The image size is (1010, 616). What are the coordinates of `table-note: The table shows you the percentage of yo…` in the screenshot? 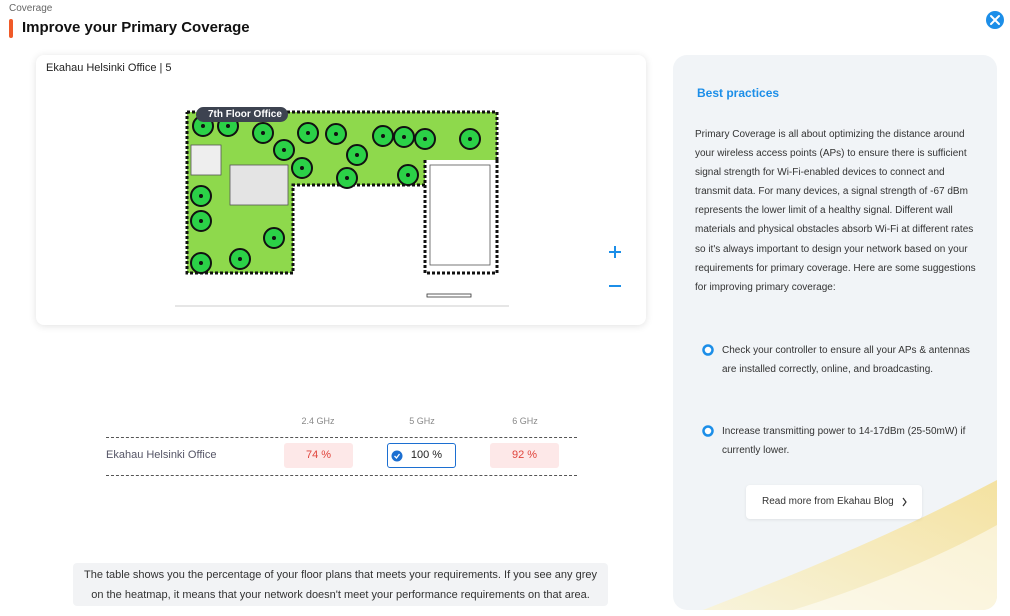 It's located at (340, 584).